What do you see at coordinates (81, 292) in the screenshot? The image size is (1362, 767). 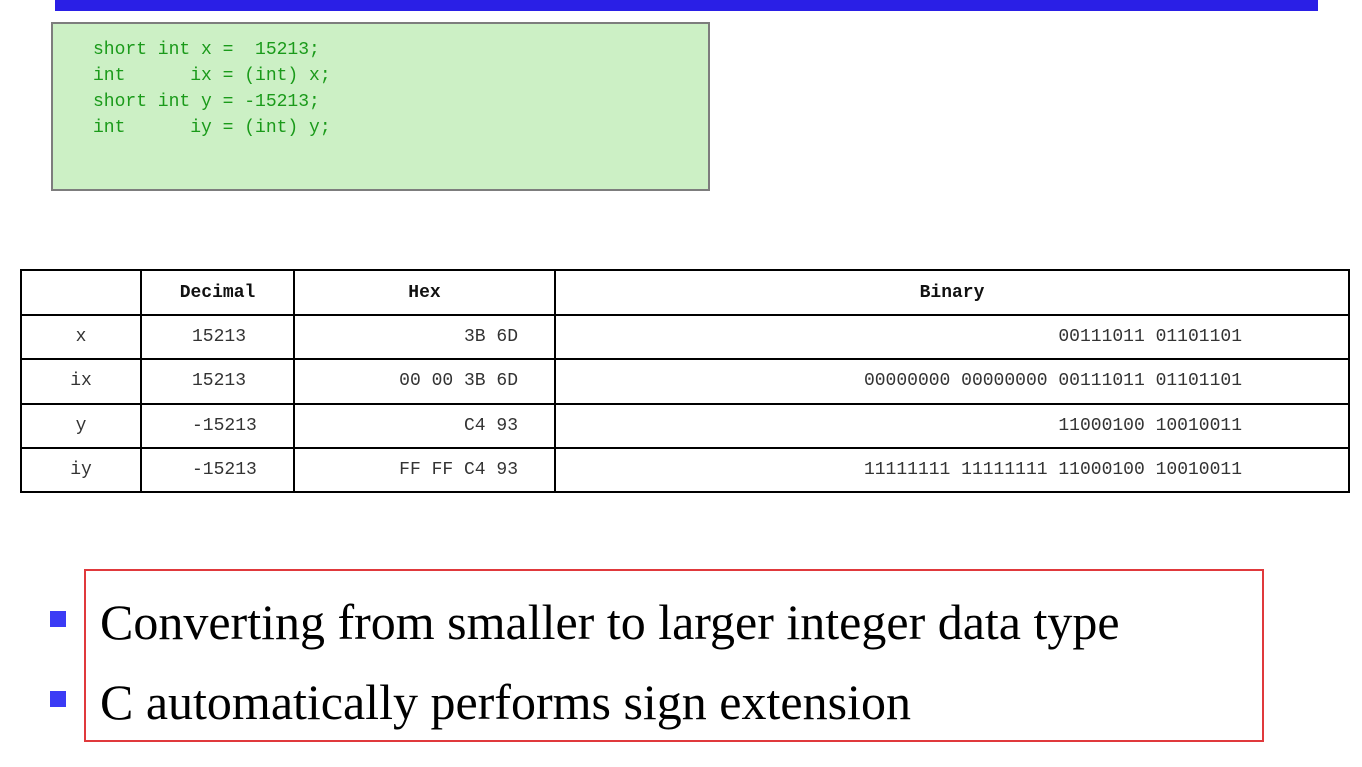 I see `header-variable` at bounding box center [81, 292].